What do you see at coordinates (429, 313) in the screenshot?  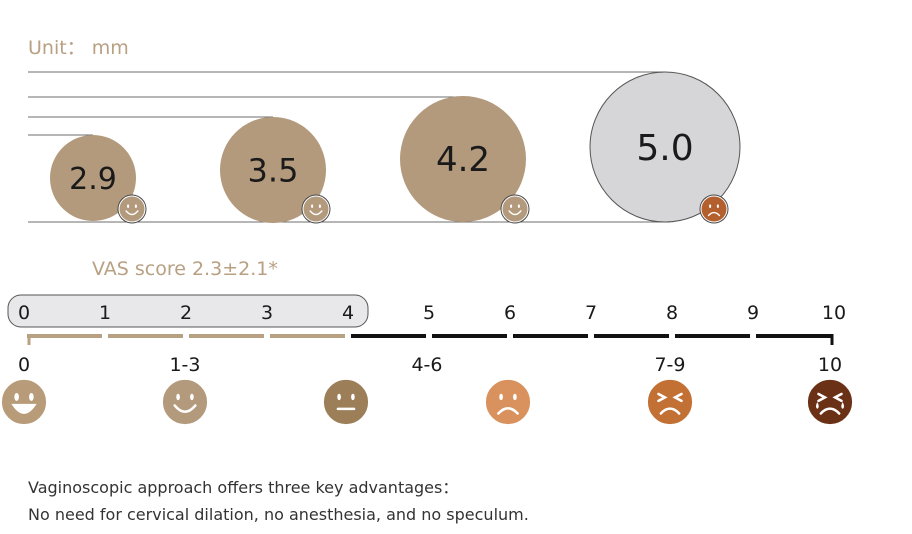 I see `scale-tick-5: 5` at bounding box center [429, 313].